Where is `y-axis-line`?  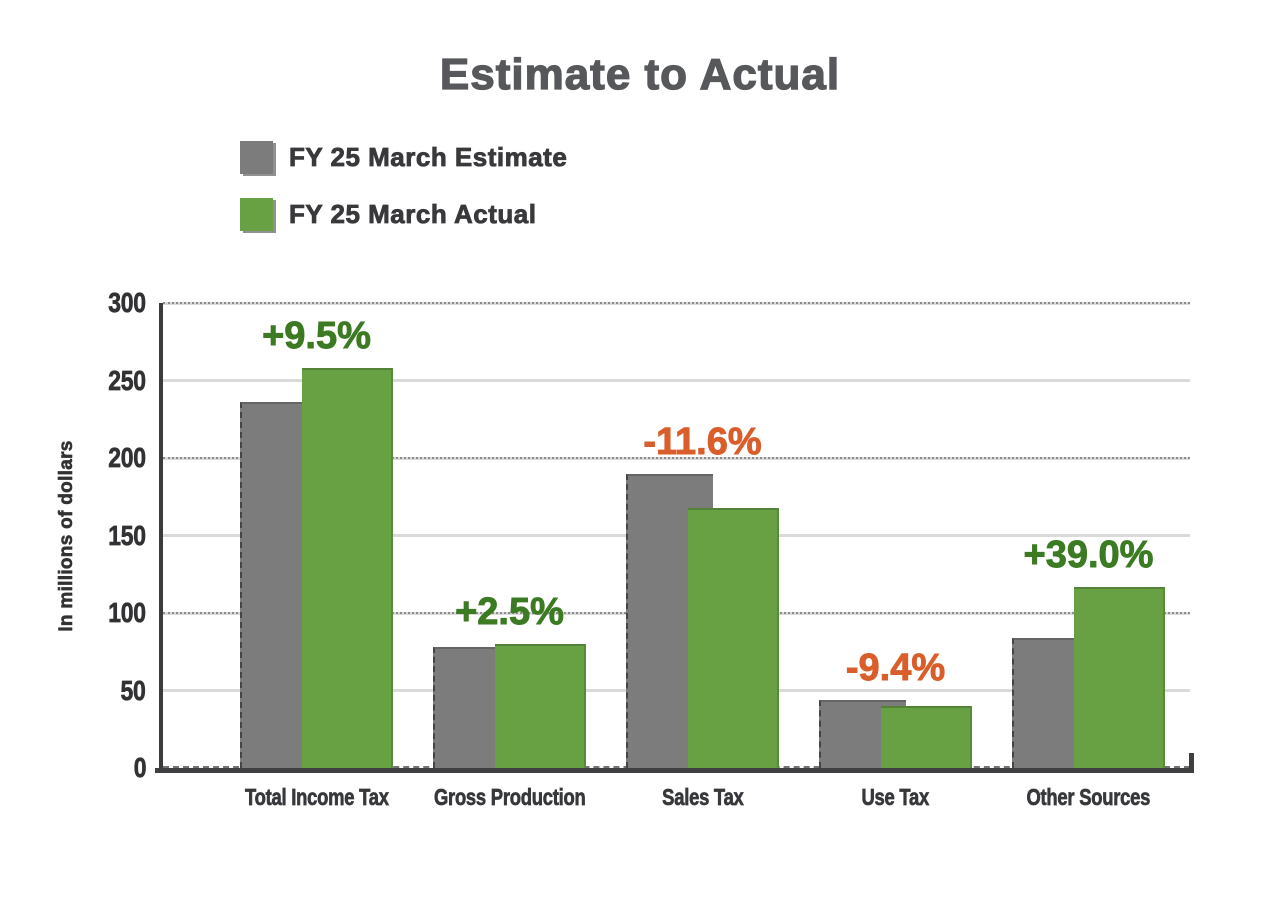
y-axis-line is located at coordinates (161, 537).